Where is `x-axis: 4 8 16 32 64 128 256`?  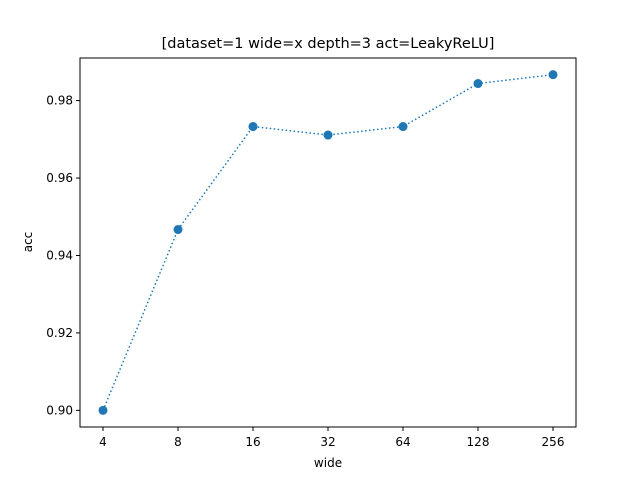
x-axis: 4 8 16 32 64 128 256 is located at coordinates (331, 438).